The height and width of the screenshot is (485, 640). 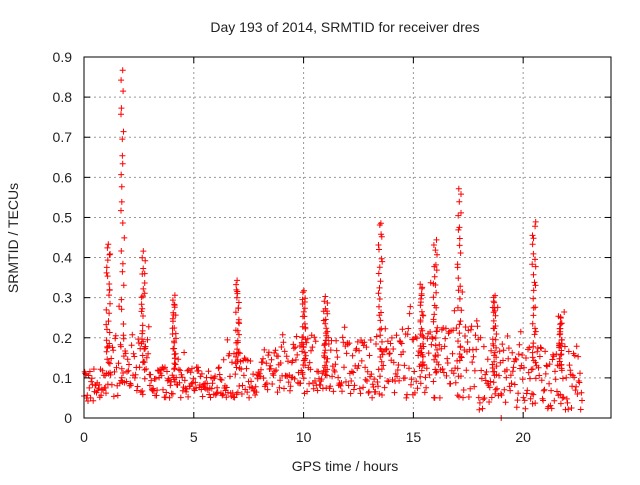 I want to click on x-axis-label: GPS time / hours, so click(x=345, y=466).